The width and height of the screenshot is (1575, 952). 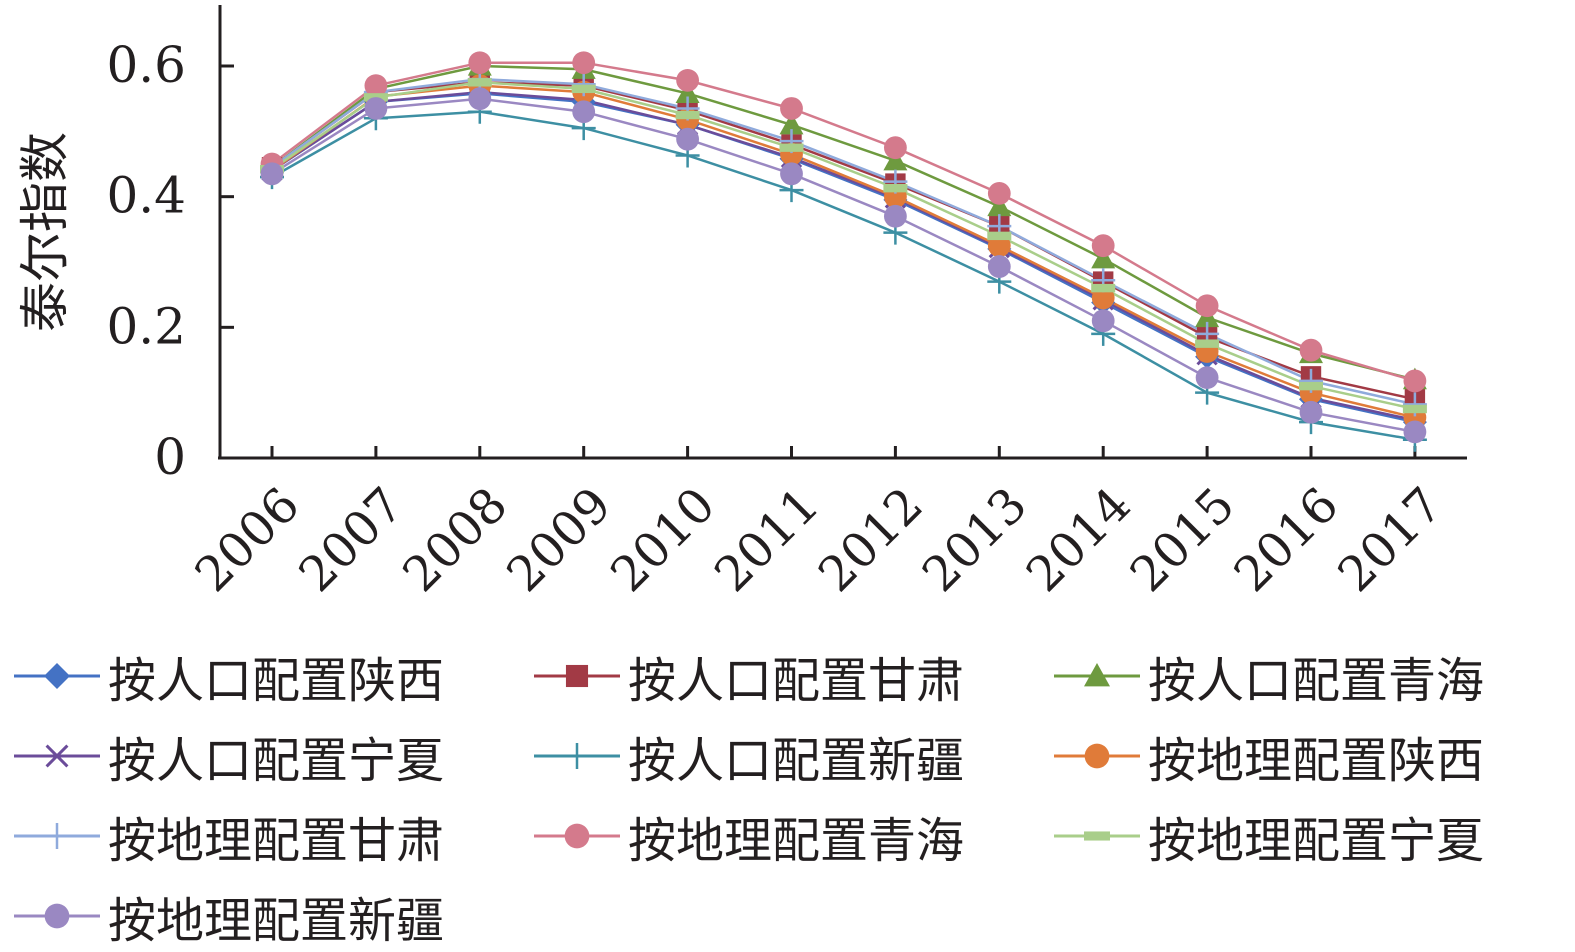 What do you see at coordinates (748, 836) in the screenshot?
I see `legend-item: 按地理配置青海` at bounding box center [748, 836].